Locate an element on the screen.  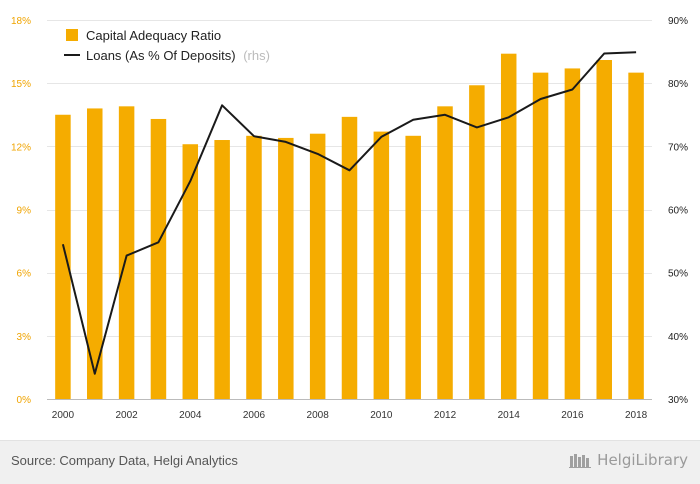
y-left-tick-label: 12% is located at coordinates (21, 147).